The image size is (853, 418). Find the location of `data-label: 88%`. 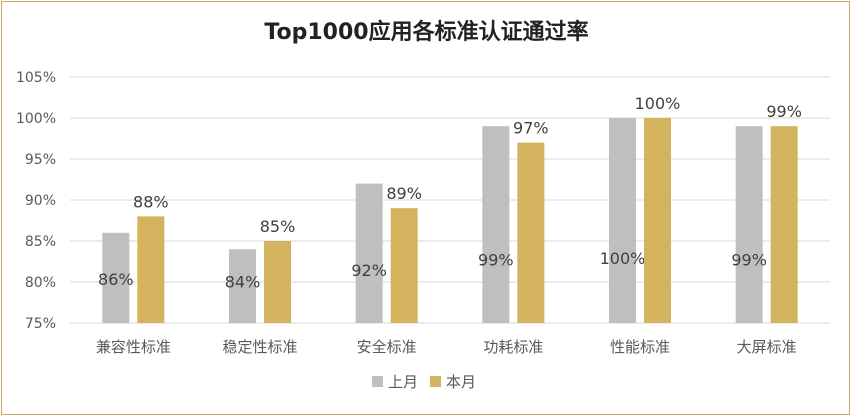

data-label: 88% is located at coordinates (151, 201).